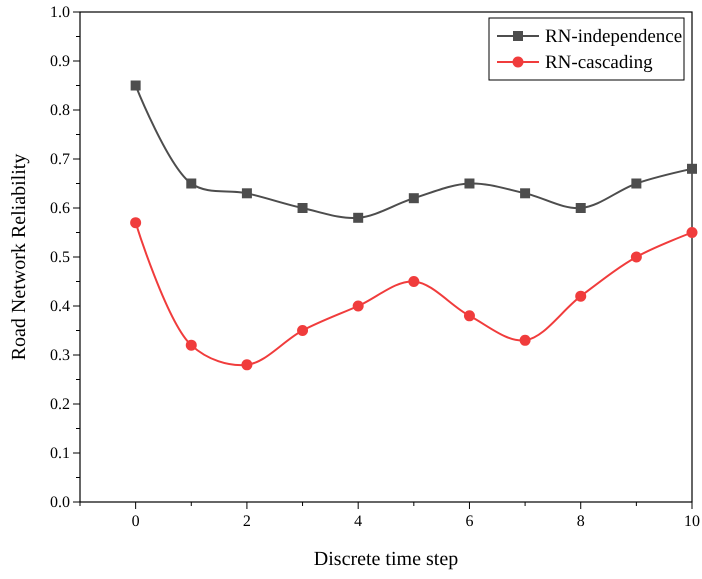 This screenshot has height=579, width=702. What do you see at coordinates (60, 404) in the screenshot?
I see `y-tick-label: 0.2` at bounding box center [60, 404].